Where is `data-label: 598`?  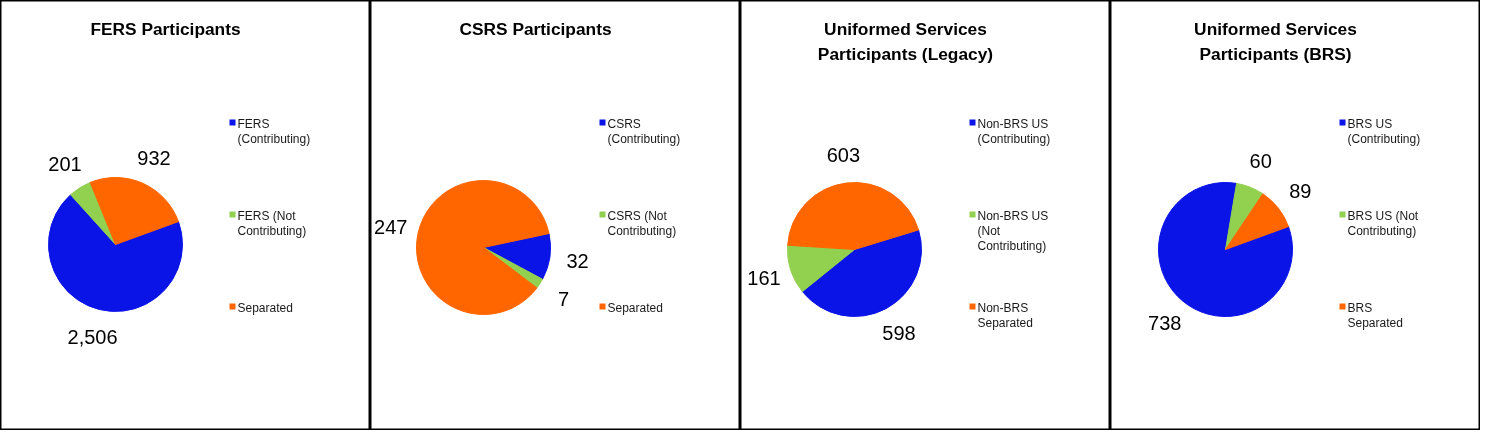
data-label: 598 is located at coordinates (899, 333).